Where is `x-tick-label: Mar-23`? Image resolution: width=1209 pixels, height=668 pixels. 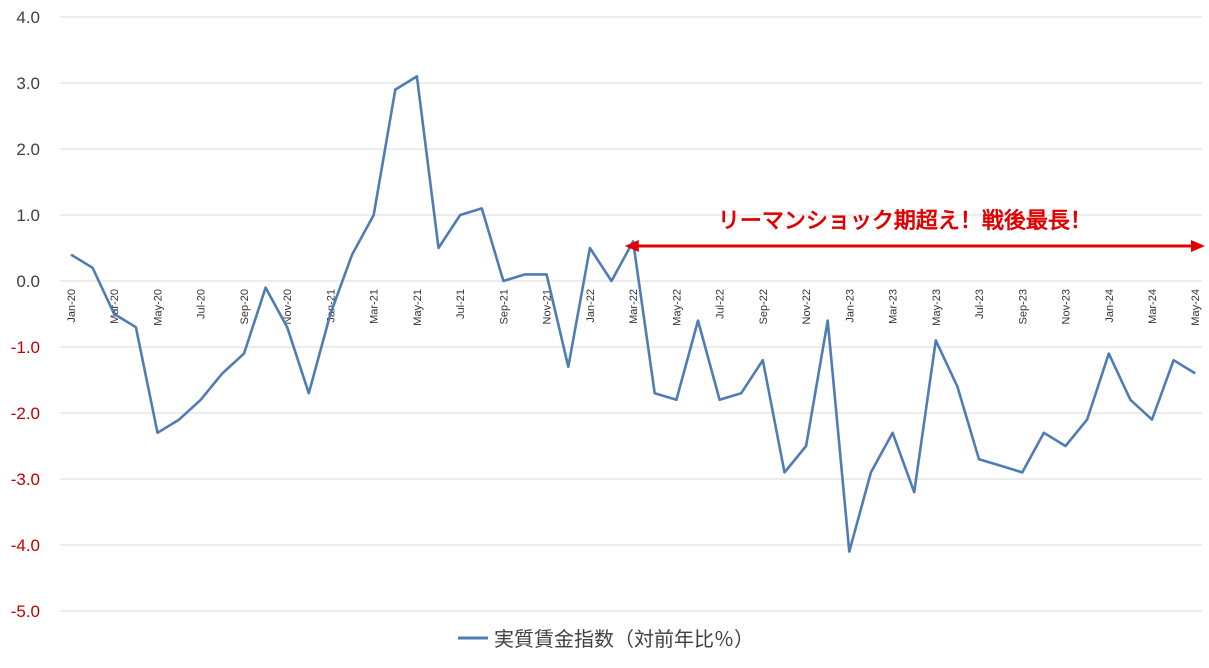 x-tick-label: Mar-23 is located at coordinates (894, 306).